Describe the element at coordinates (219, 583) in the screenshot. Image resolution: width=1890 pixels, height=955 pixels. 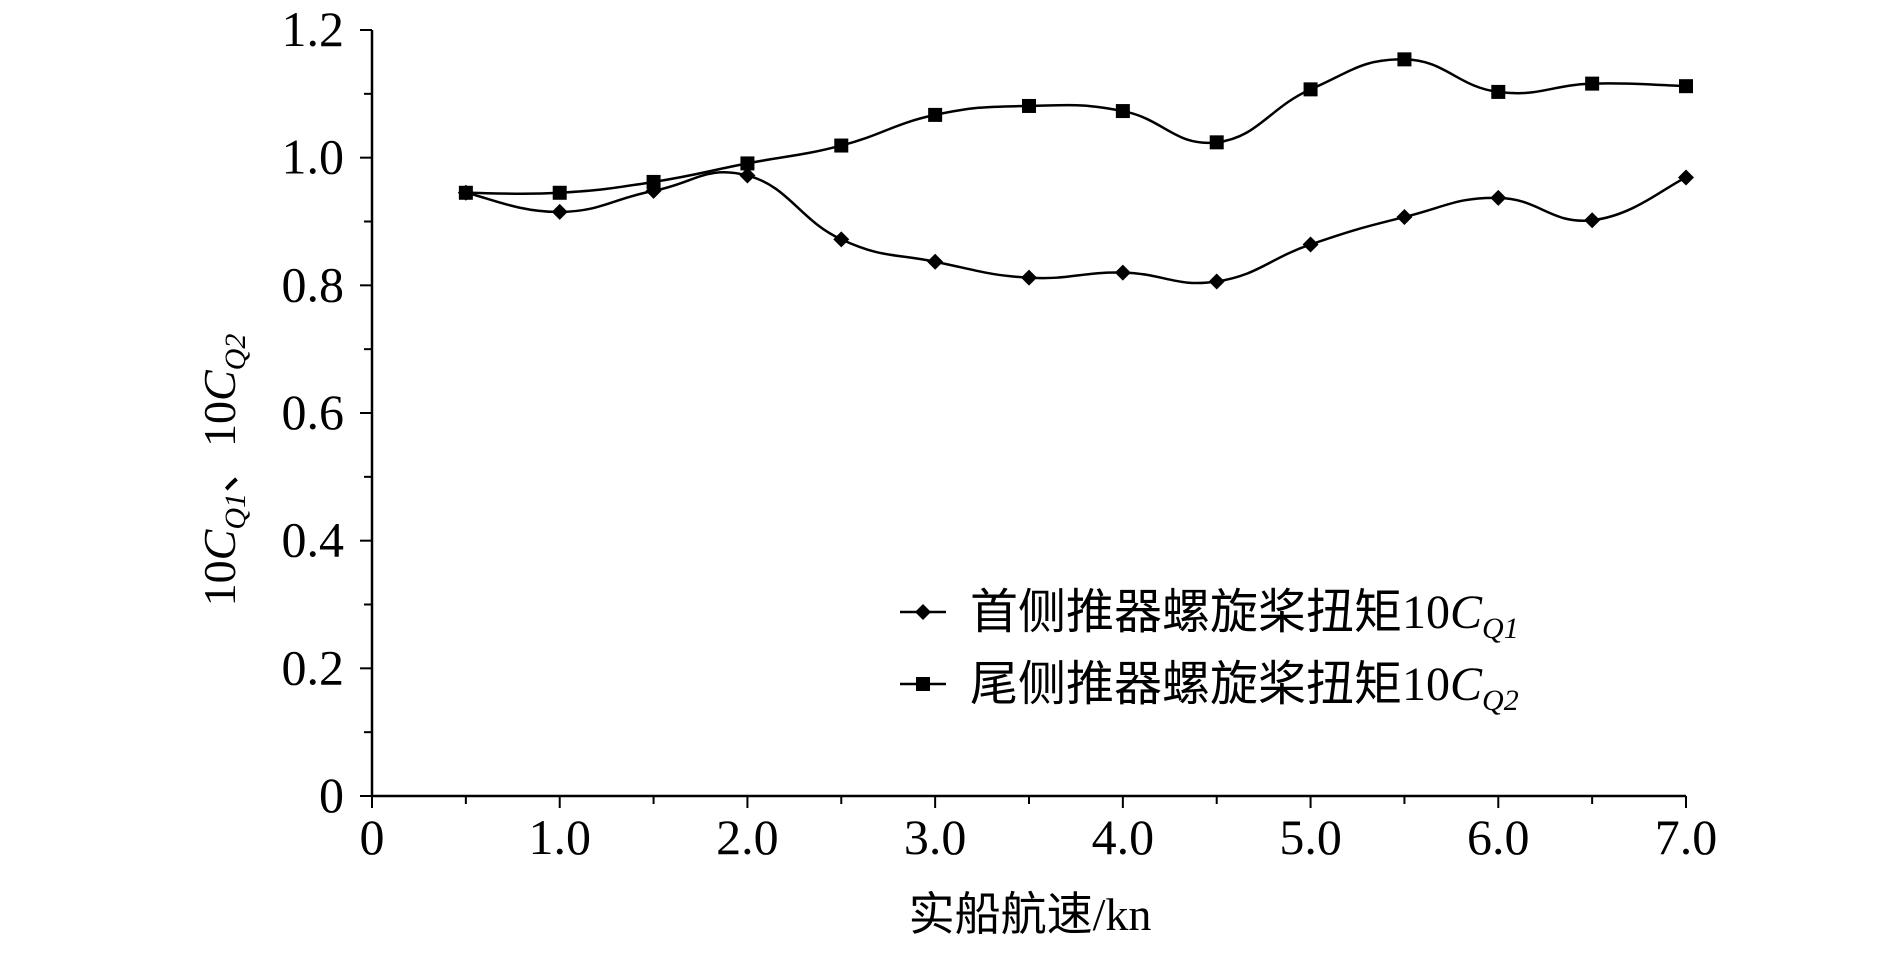
I see `y-axis-title-prefix-1: 10` at that location.